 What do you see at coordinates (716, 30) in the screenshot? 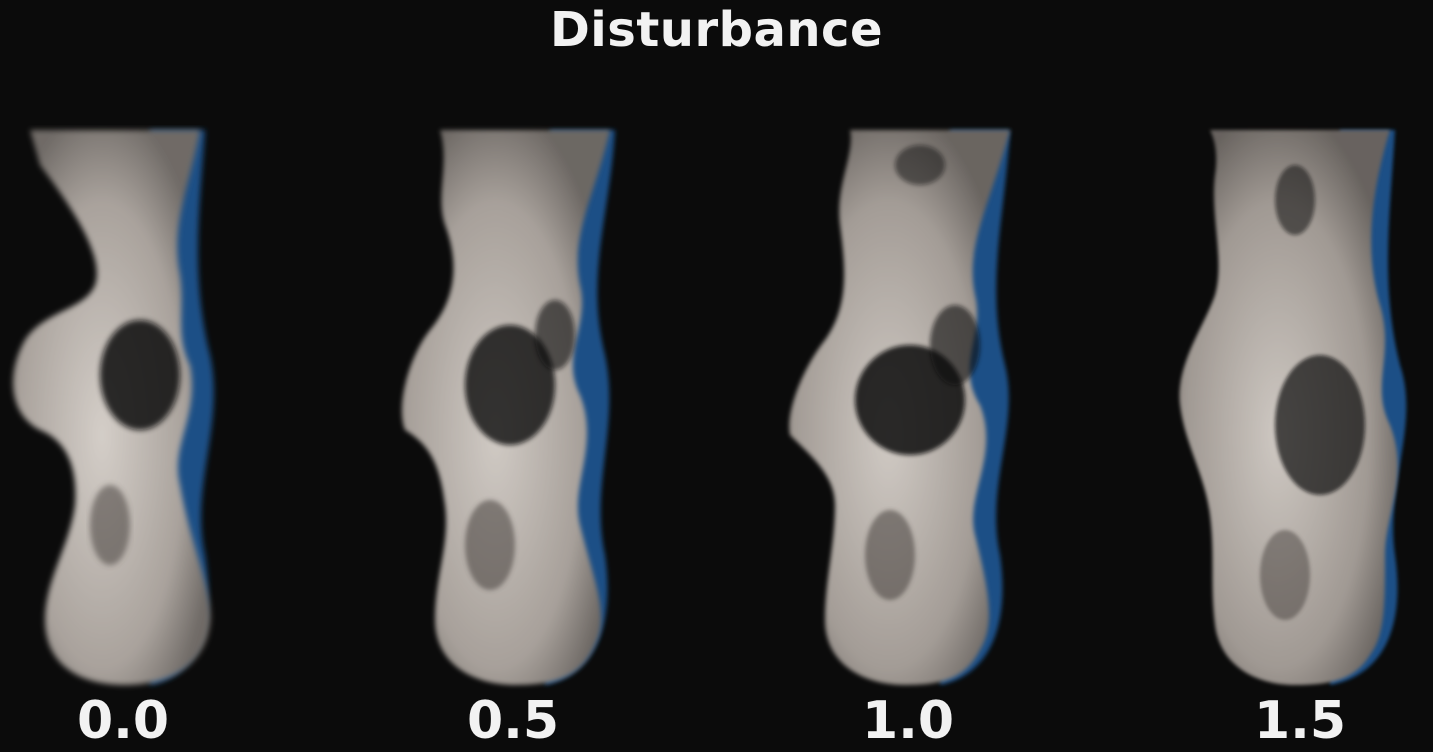
I see `page-title: Disturbance` at bounding box center [716, 30].